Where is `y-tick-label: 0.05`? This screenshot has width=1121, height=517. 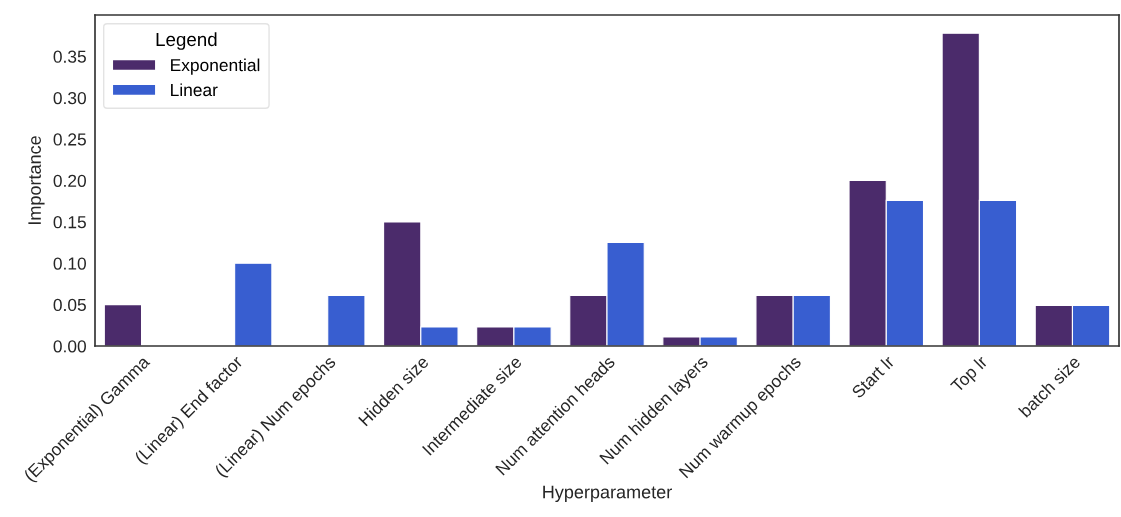
y-tick-label: 0.05 is located at coordinates (69, 305).